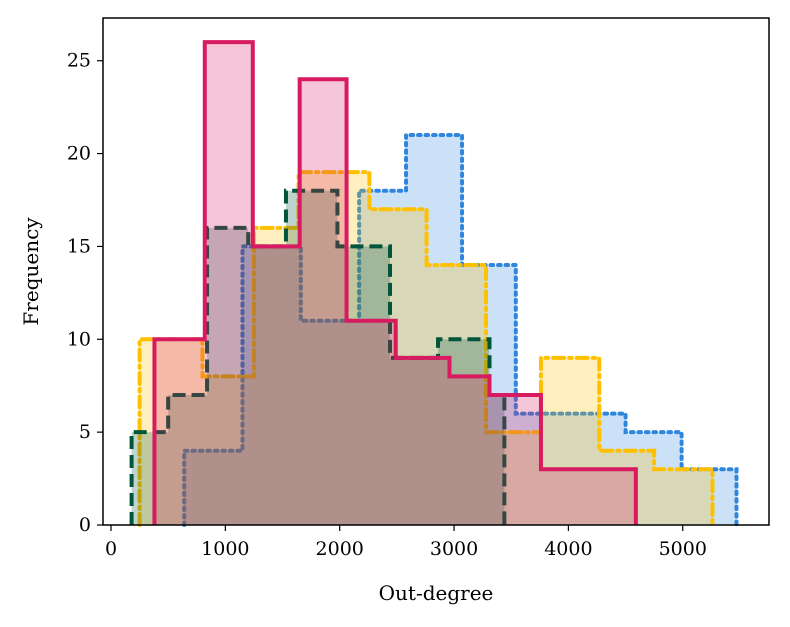  Describe the element at coordinates (85, 432) in the screenshot. I see `y-tick-label: 5` at that location.